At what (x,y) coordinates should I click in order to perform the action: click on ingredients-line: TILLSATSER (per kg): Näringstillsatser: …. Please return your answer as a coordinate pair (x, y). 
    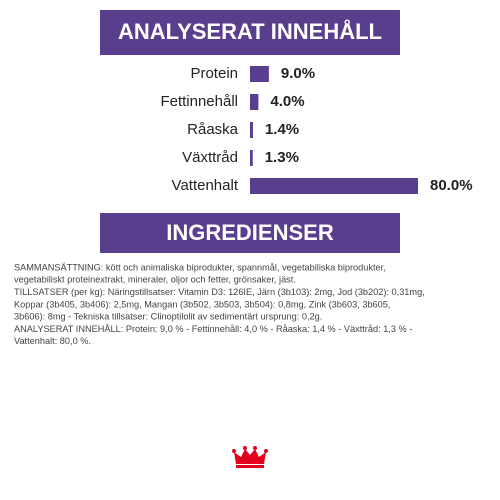
    Looking at the image, I should click on (219, 292).